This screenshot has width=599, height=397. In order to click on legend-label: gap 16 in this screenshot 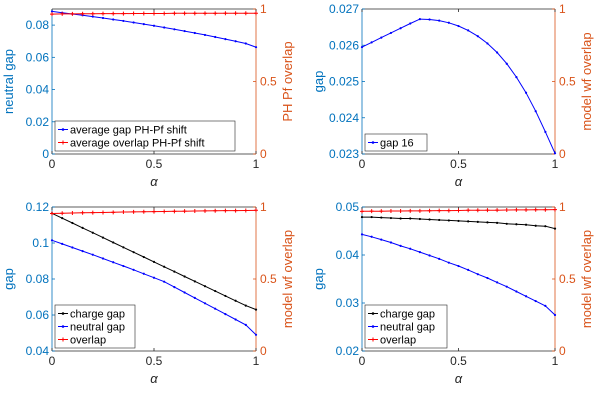, I will do `click(397, 144)`.